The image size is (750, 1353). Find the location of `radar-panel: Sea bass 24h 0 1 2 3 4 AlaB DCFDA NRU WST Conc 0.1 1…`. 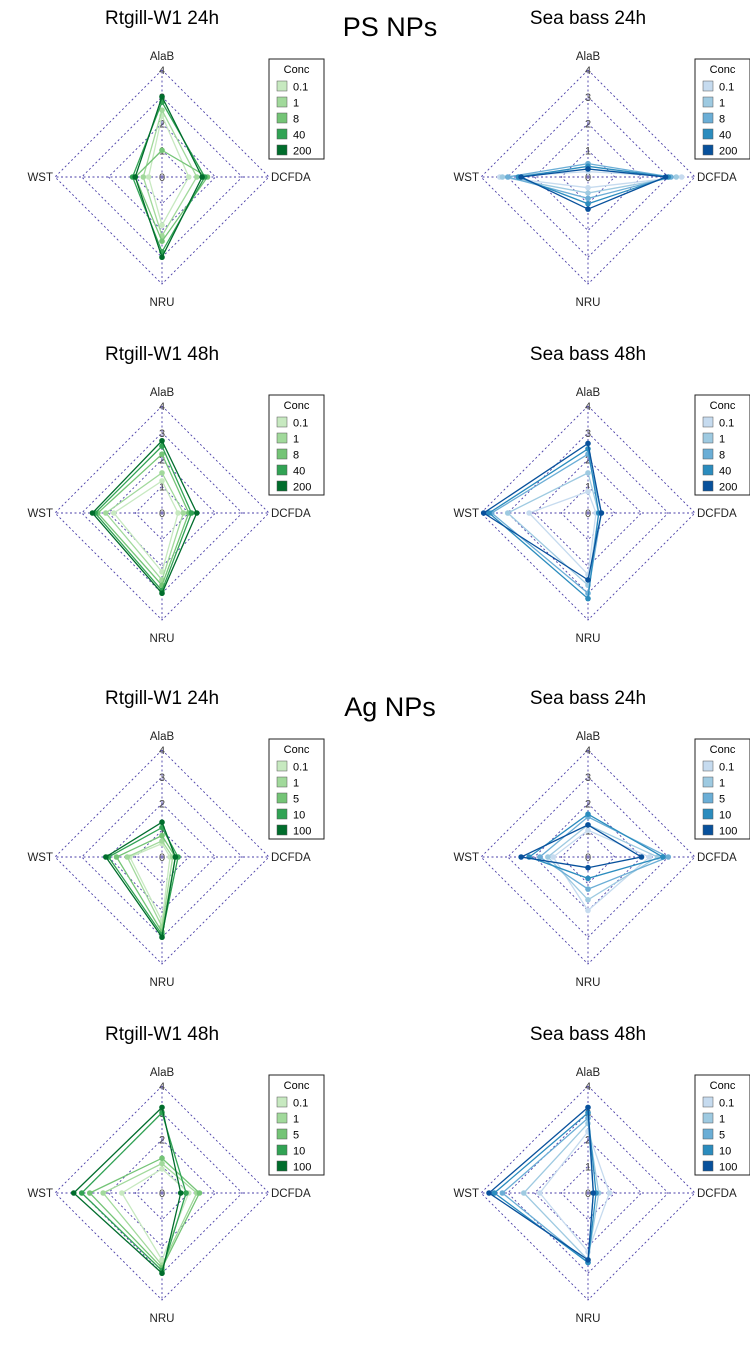

radar-panel: Sea bass 24h 0 1 2 3 4 AlaB DCFDA NRU WST Conc 0.1 1… is located at coordinates (601, 158).